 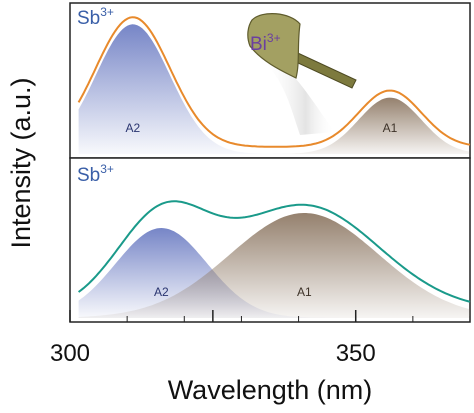 What do you see at coordinates (298, 96) in the screenshot?
I see `swing-shadow` at bounding box center [298, 96].